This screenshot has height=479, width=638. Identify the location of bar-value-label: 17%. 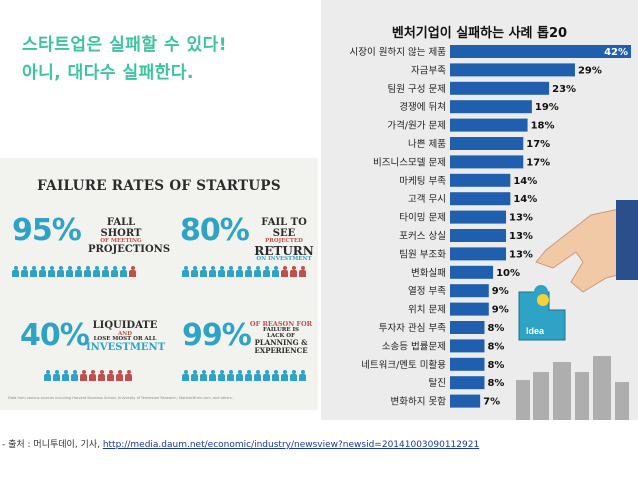
(538, 162).